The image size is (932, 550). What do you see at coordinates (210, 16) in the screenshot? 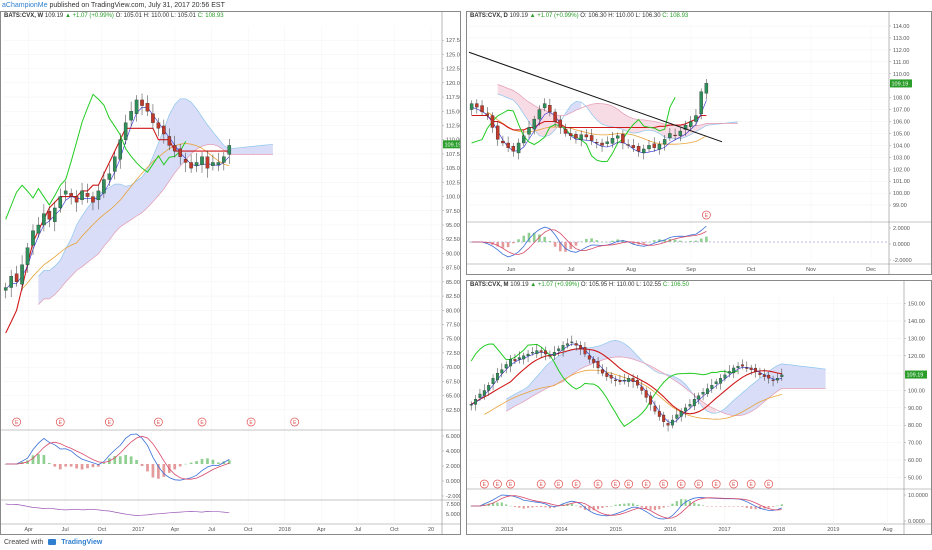
I see `weekly-close: C: 108.93` at bounding box center [210, 16].